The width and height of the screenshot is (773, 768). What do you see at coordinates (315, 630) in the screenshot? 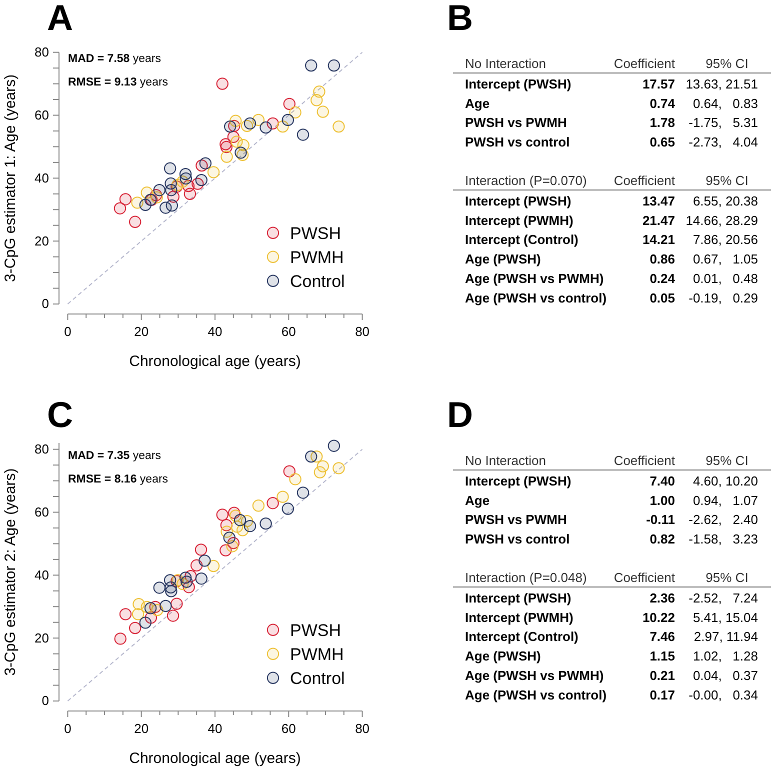
I see `legend-label: PWSH` at bounding box center [315, 630].